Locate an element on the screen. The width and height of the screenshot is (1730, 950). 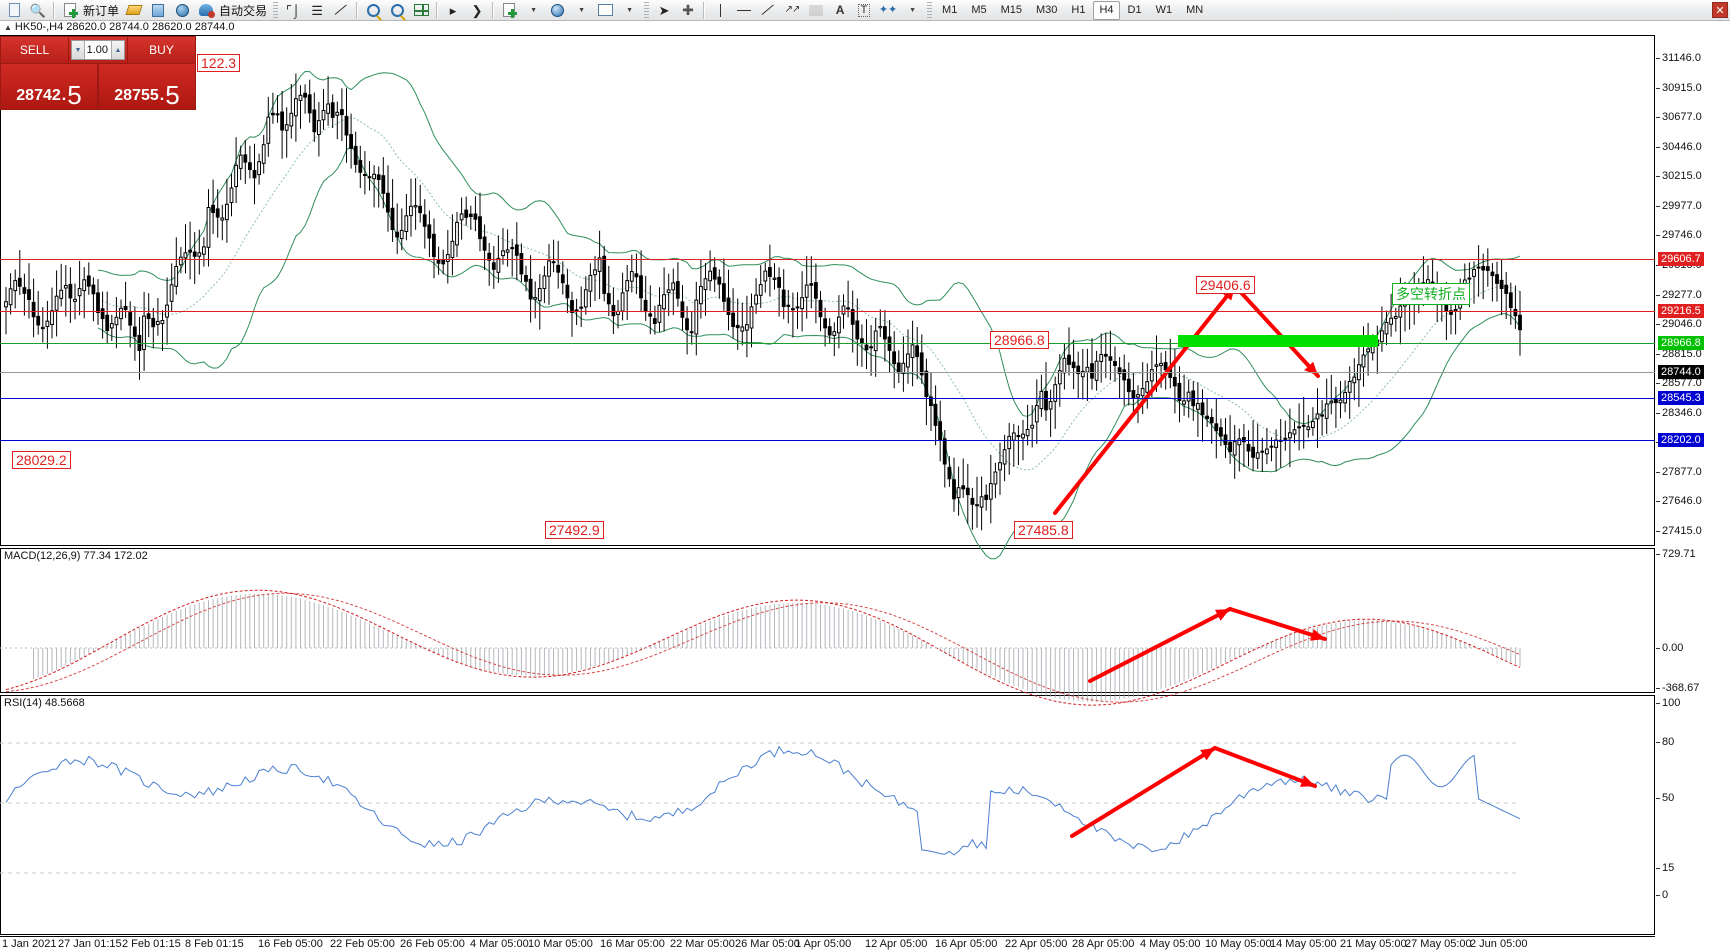
chevron-down-icon-3: ▼ is located at coordinates (629, 10).